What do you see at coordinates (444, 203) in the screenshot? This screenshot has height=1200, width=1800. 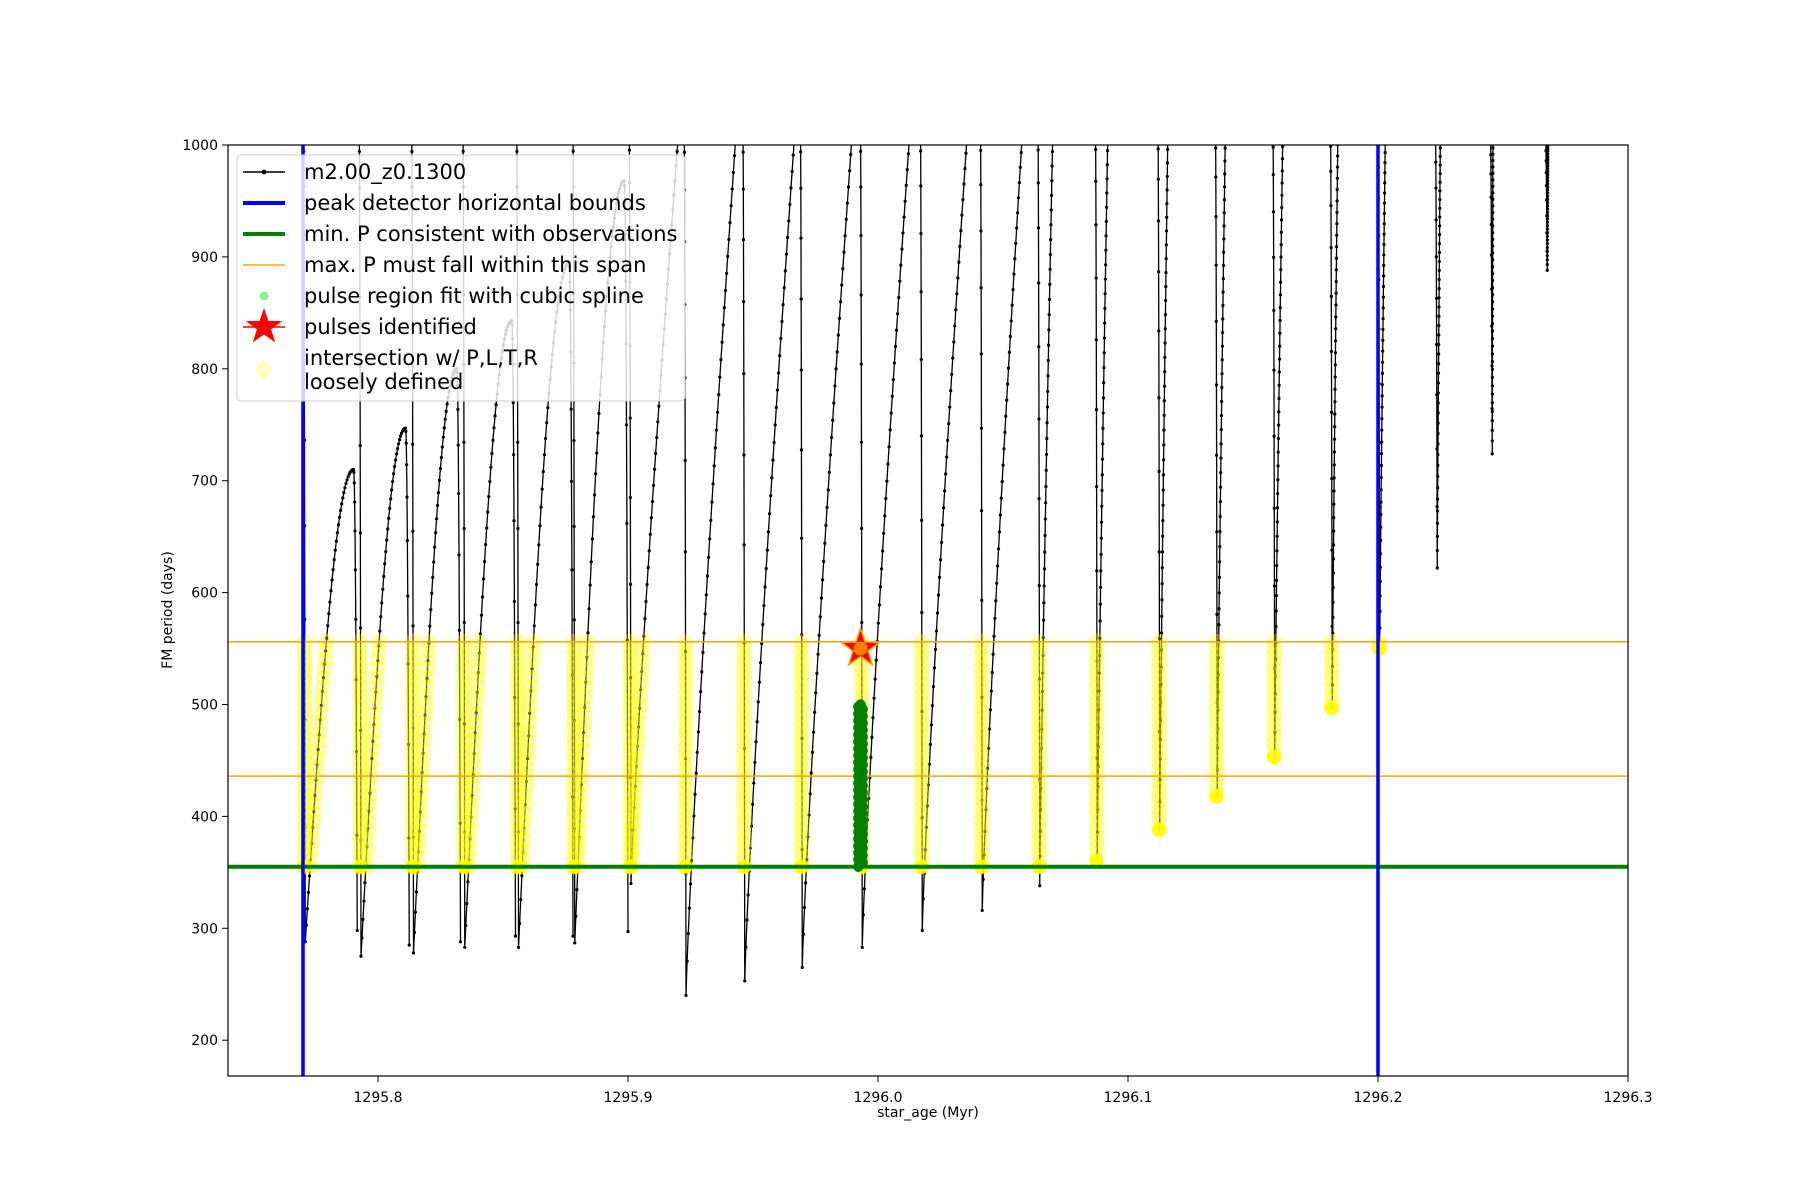 I see `legend-item-2: peak detector horizontal bounds` at bounding box center [444, 203].